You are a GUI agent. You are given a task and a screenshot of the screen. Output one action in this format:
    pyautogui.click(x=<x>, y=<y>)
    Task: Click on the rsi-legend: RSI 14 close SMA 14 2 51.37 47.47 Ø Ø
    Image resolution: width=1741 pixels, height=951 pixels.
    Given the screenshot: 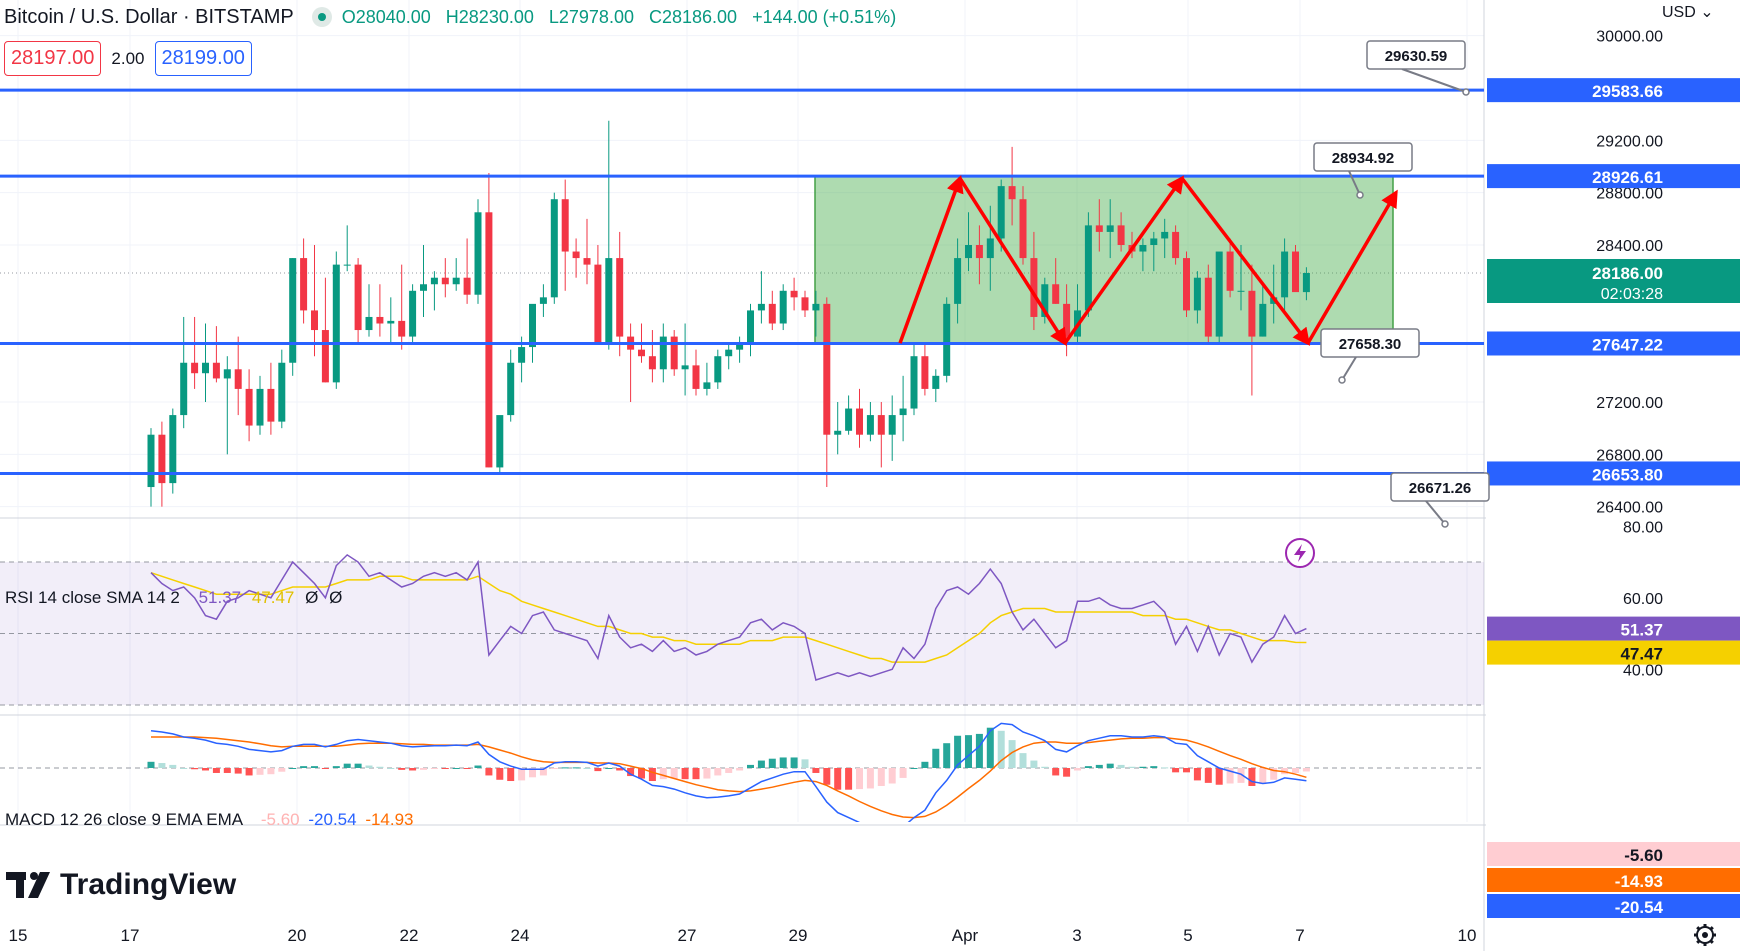 What is the action you would take?
    pyautogui.click(x=173, y=598)
    